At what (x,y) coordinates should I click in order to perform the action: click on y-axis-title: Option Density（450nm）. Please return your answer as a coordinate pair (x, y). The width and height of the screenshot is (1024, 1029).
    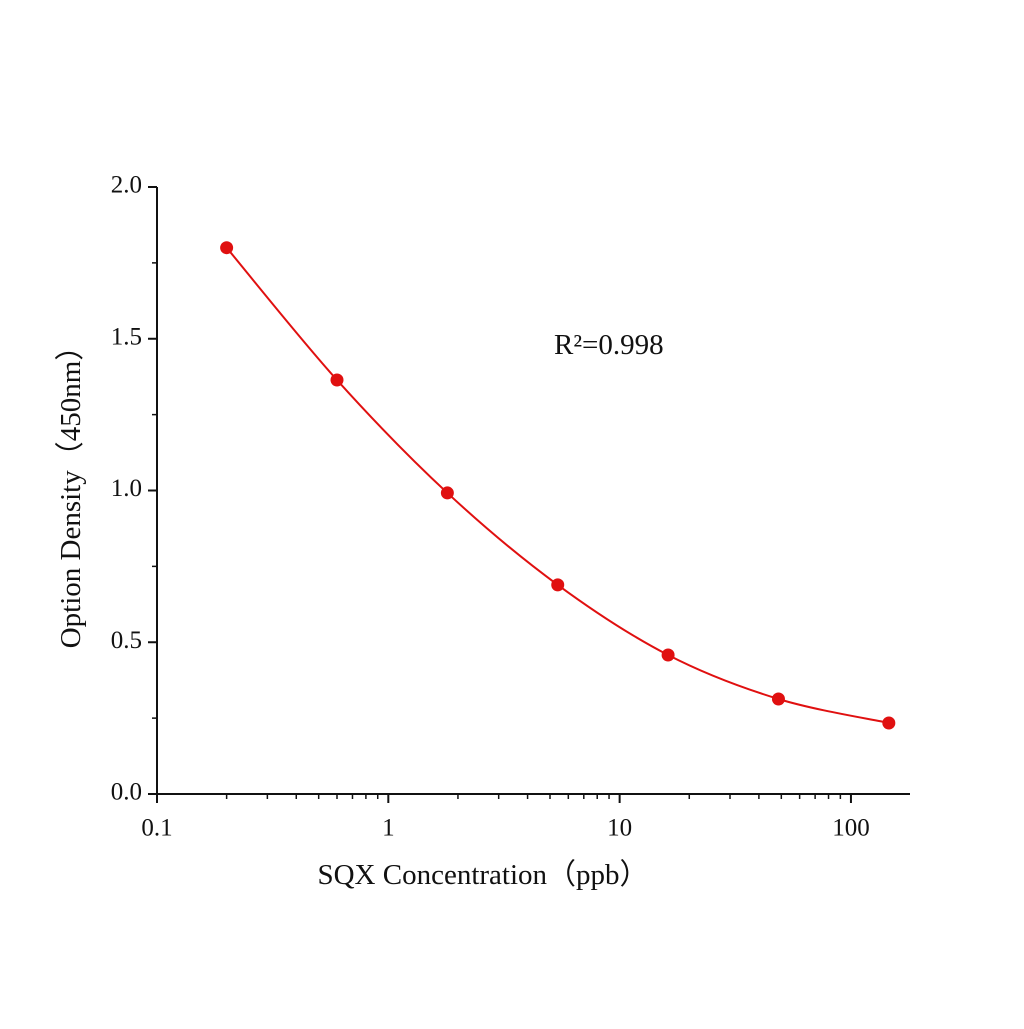
    Looking at the image, I should click on (71, 490).